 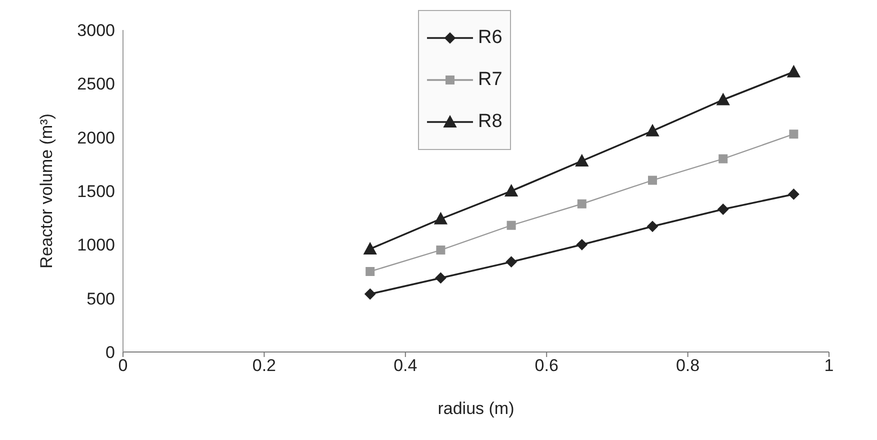 I want to click on y-tick-label: 500, so click(x=100, y=298).